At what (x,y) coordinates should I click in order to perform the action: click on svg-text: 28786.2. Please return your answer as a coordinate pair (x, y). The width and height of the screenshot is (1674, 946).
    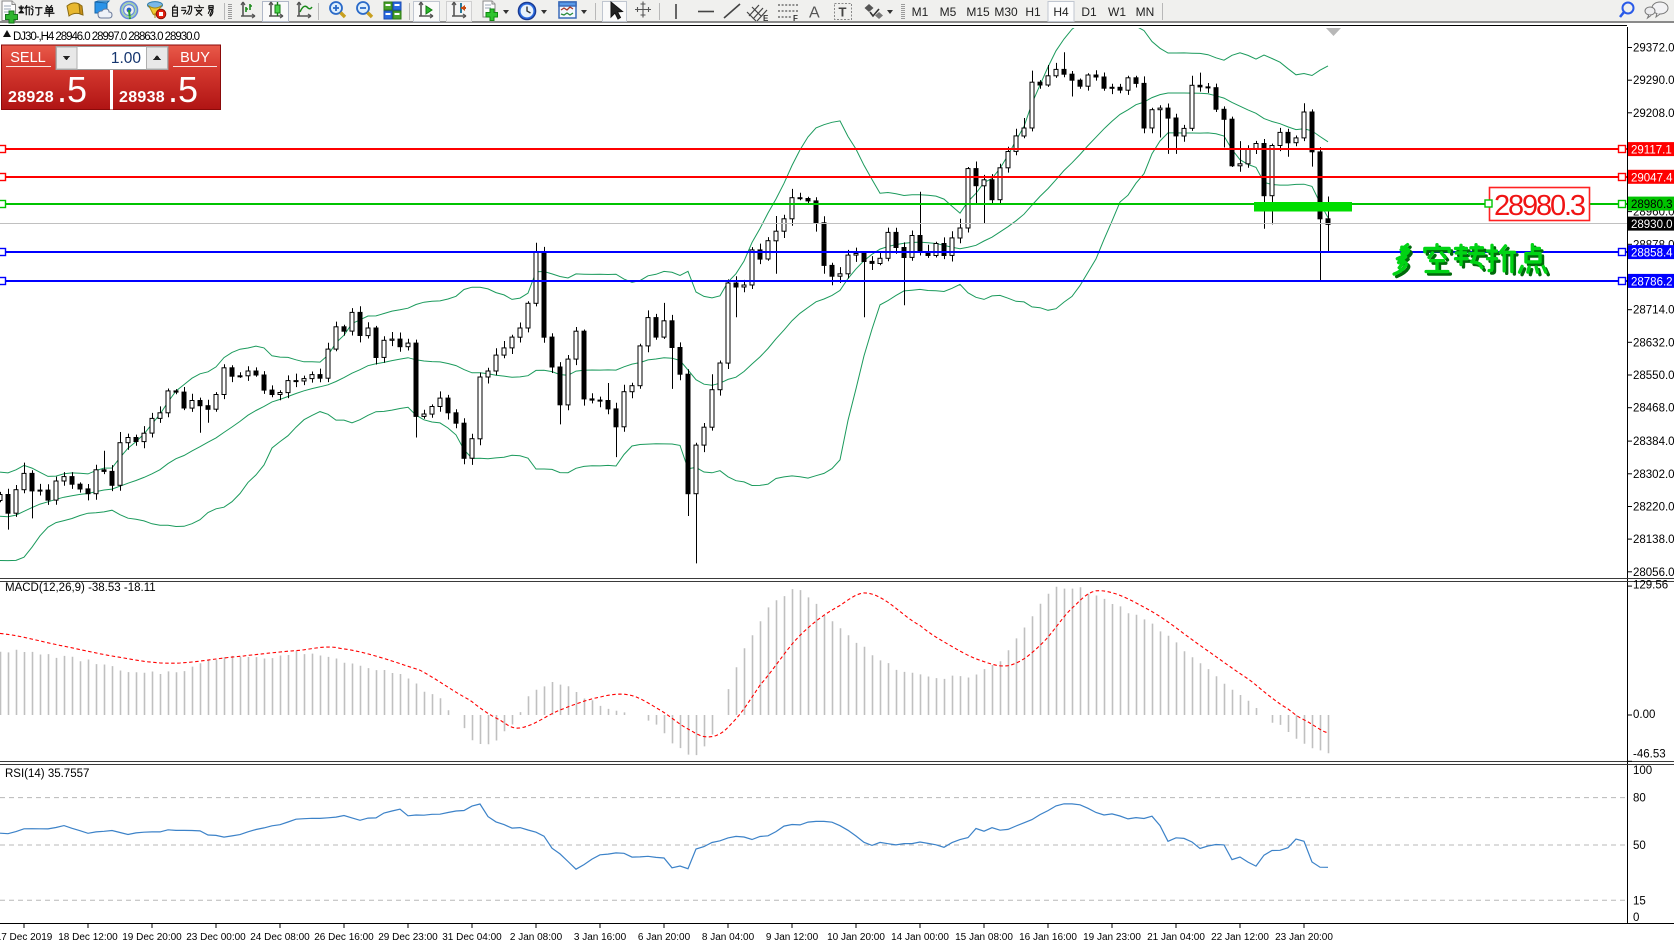
    Looking at the image, I should click on (1652, 282).